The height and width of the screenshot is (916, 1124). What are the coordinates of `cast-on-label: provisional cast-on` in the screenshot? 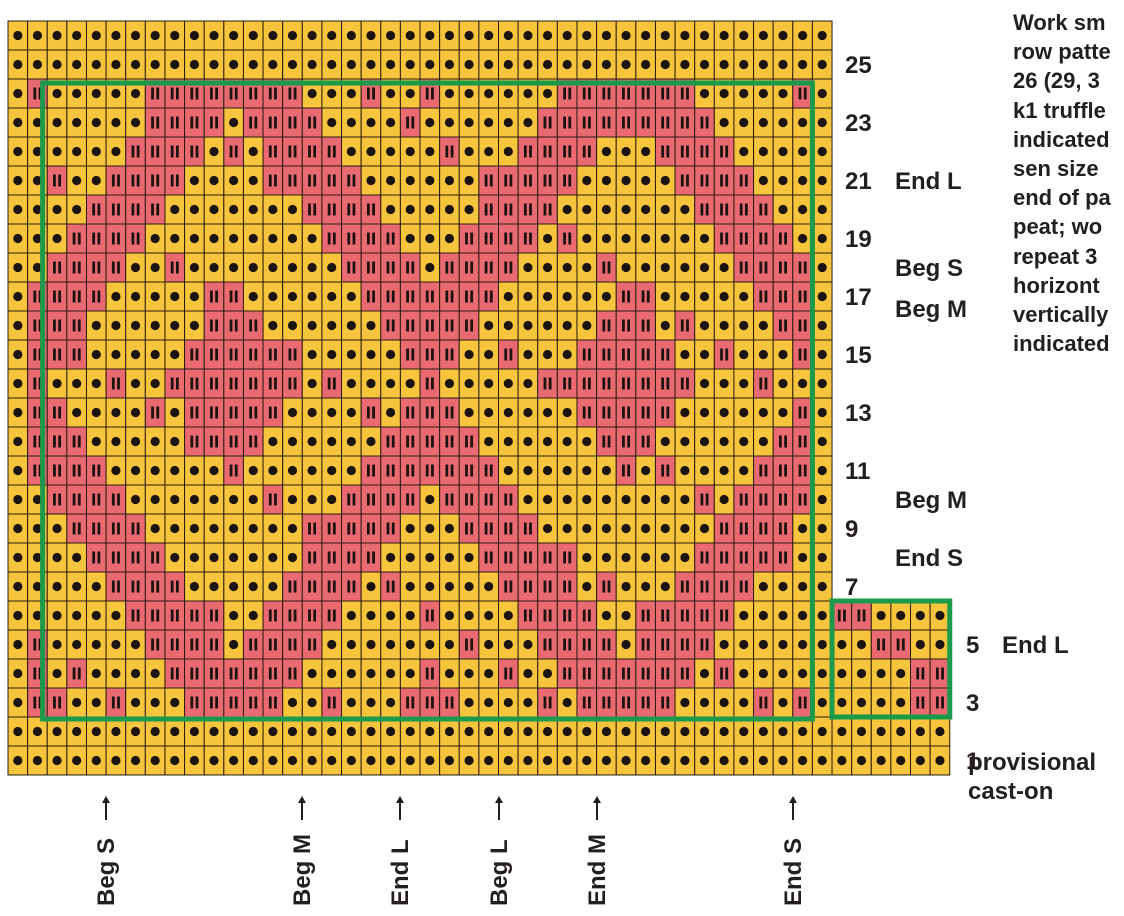 It's located at (1032, 777).